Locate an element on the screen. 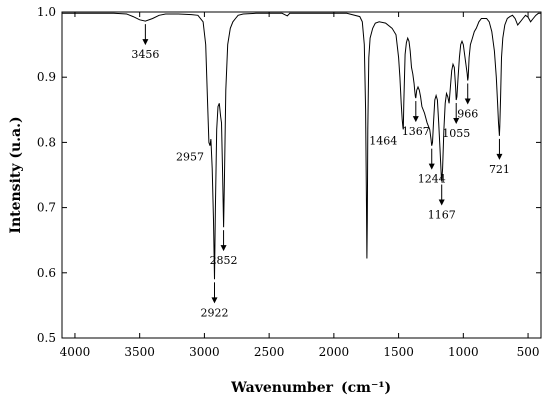  x-axis-unit: (cm⁻¹) is located at coordinates (366, 388).